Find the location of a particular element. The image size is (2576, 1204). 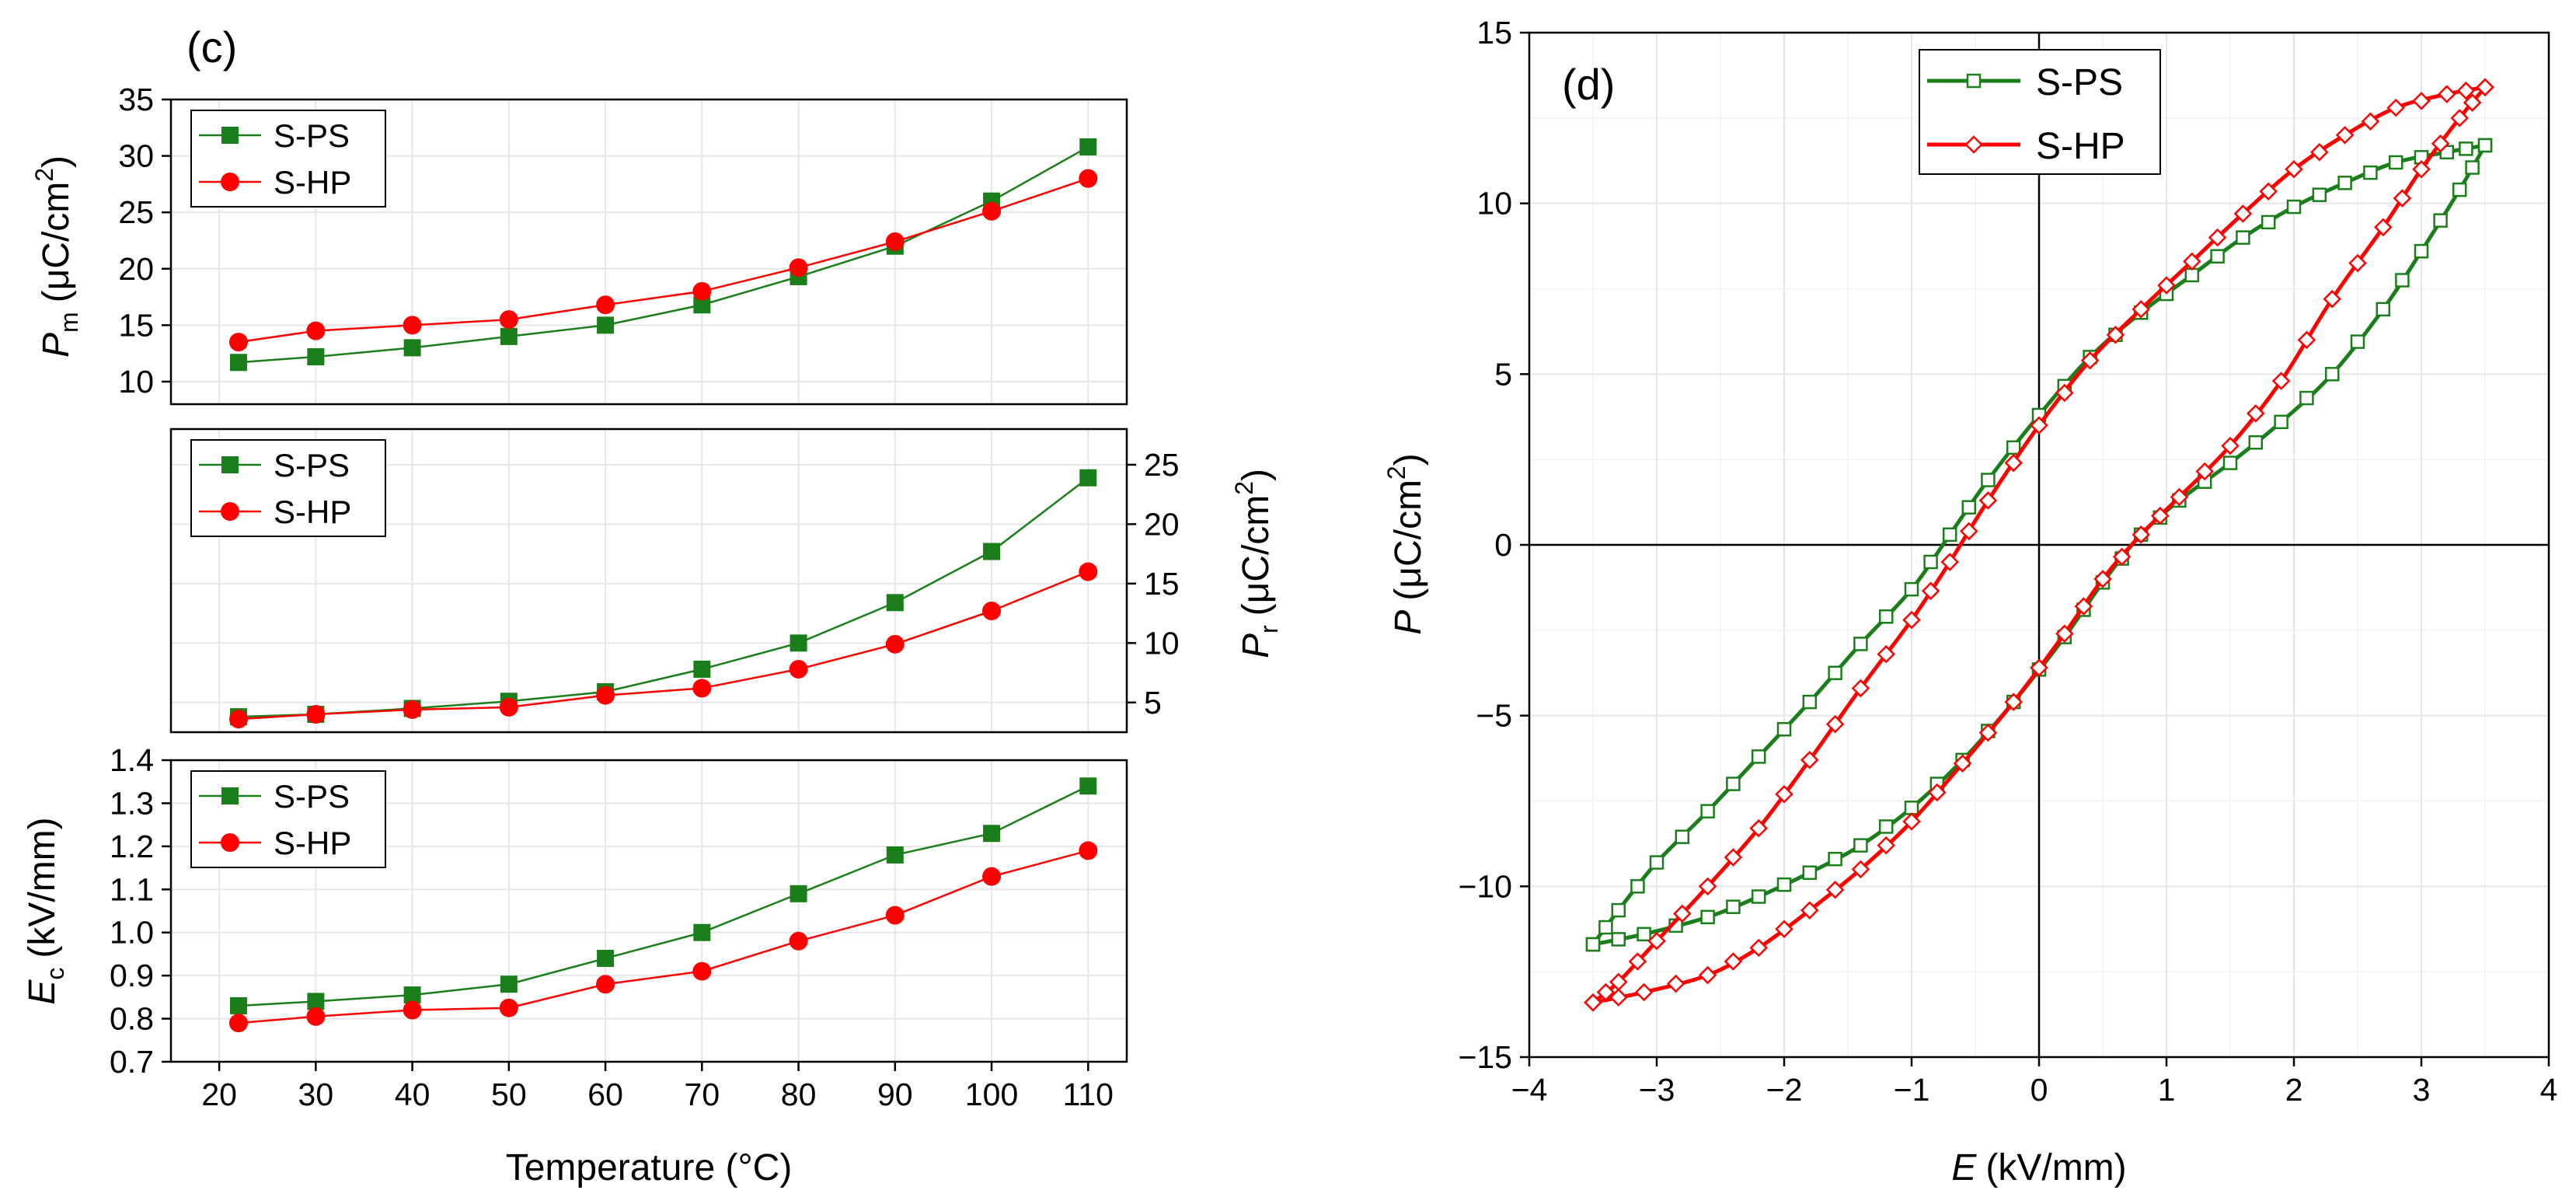

pr-legend-marker is located at coordinates (230, 511).